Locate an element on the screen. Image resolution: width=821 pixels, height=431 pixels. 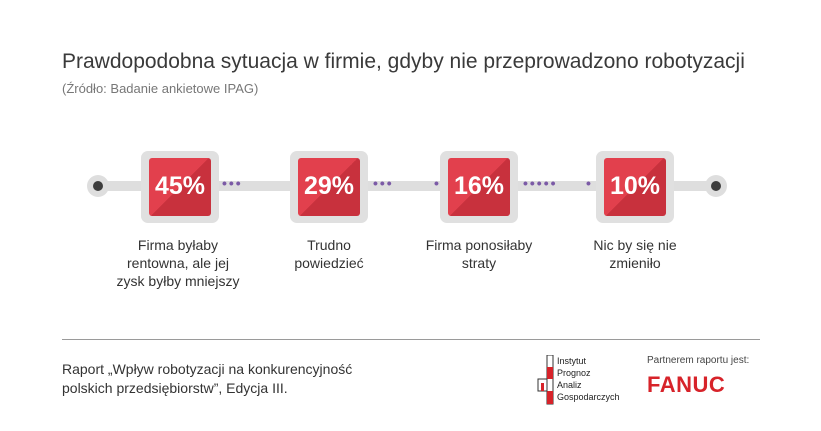
stat-card-3: 16% is located at coordinates (479, 187).